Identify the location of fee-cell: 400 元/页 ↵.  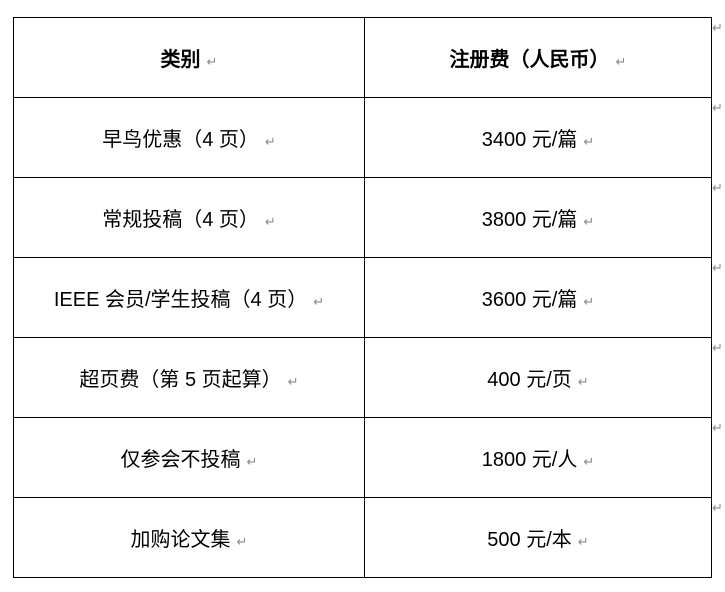
(538, 377).